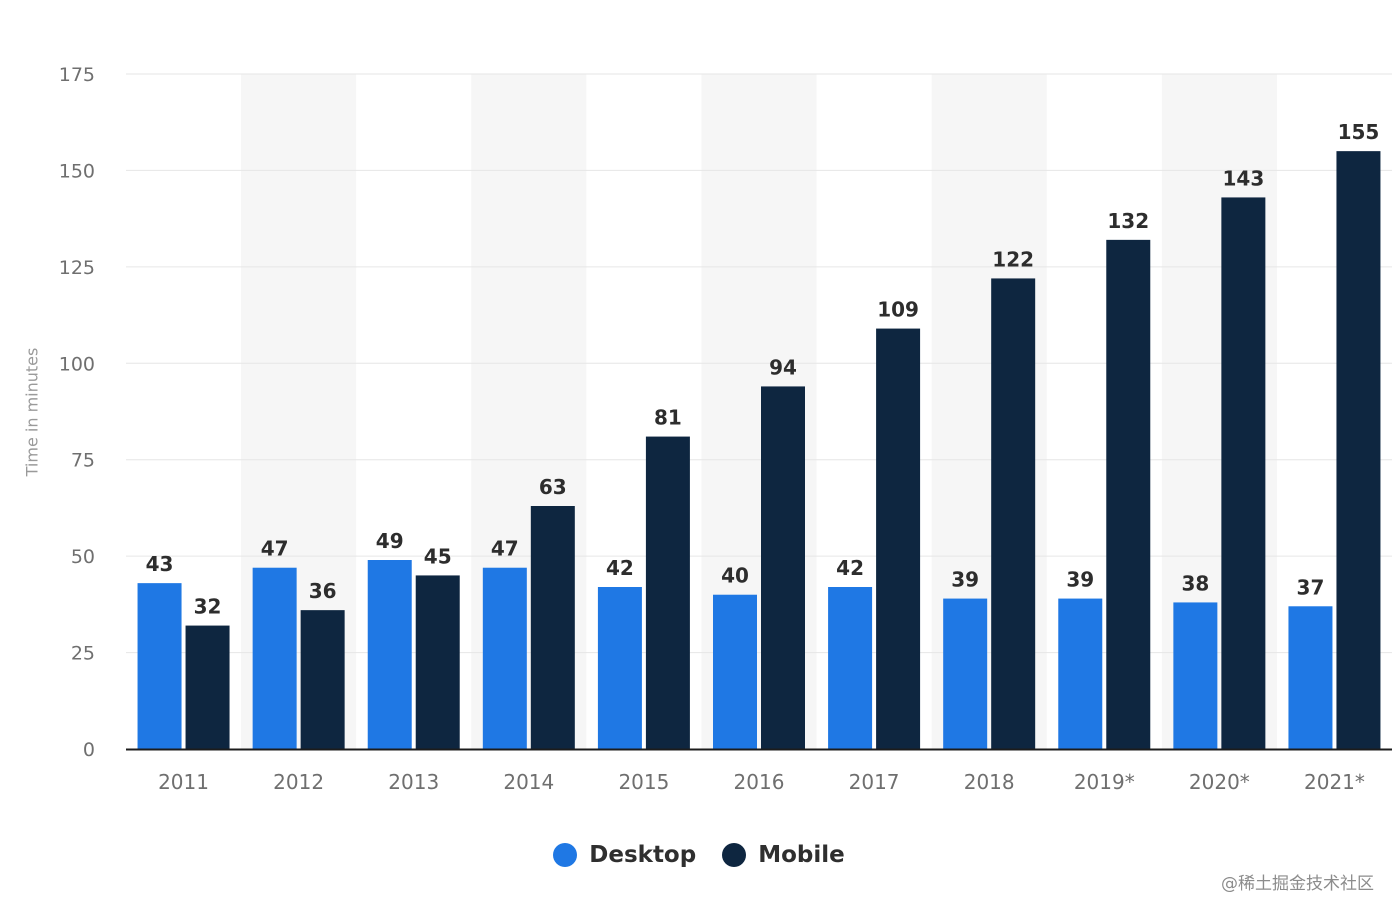 Image resolution: width=1398 pixels, height=922 pixels. Describe the element at coordinates (528, 782) in the screenshot. I see `x-tick-label: 2014` at that location.